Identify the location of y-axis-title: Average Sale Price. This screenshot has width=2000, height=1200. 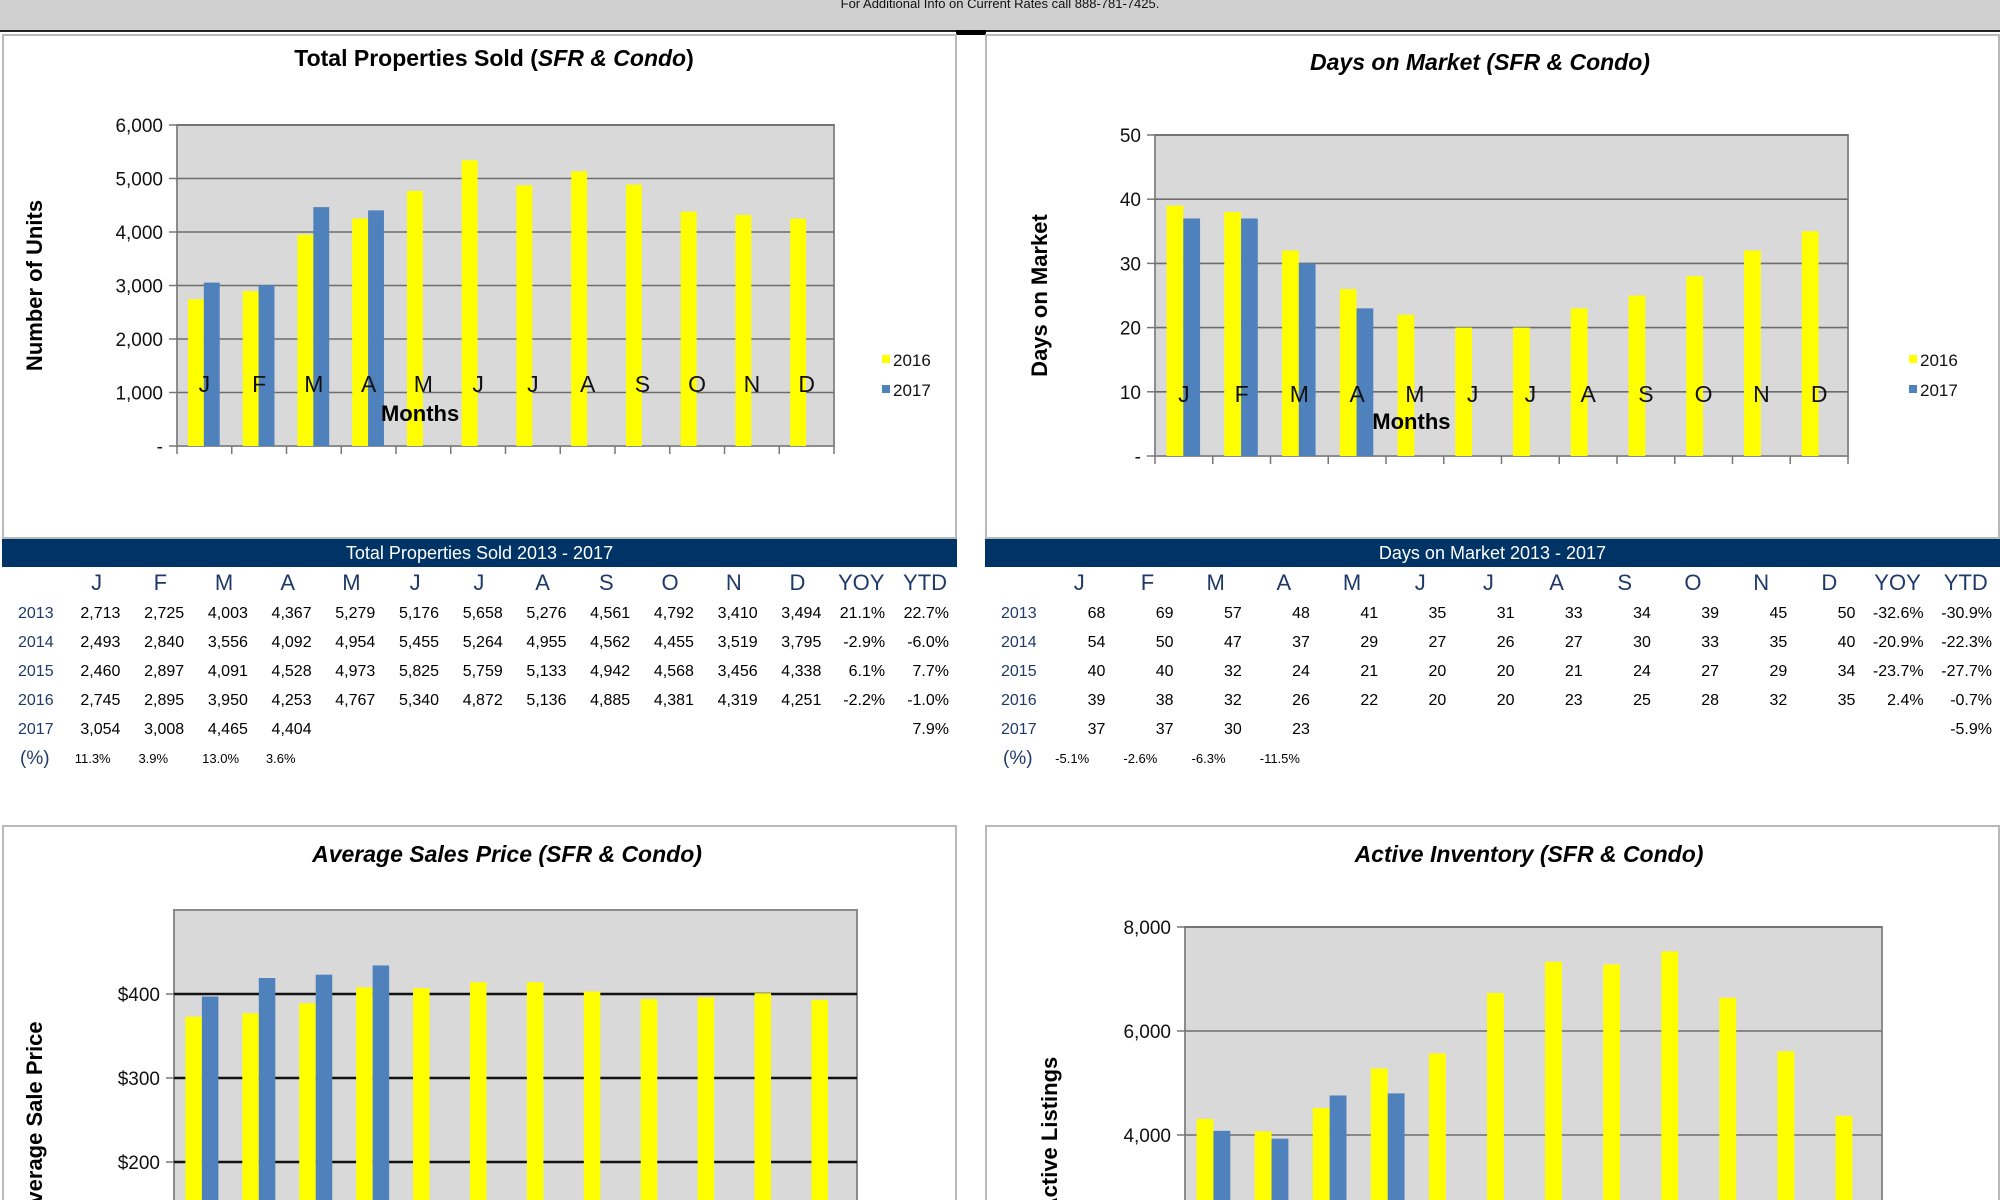
(34, 1110).